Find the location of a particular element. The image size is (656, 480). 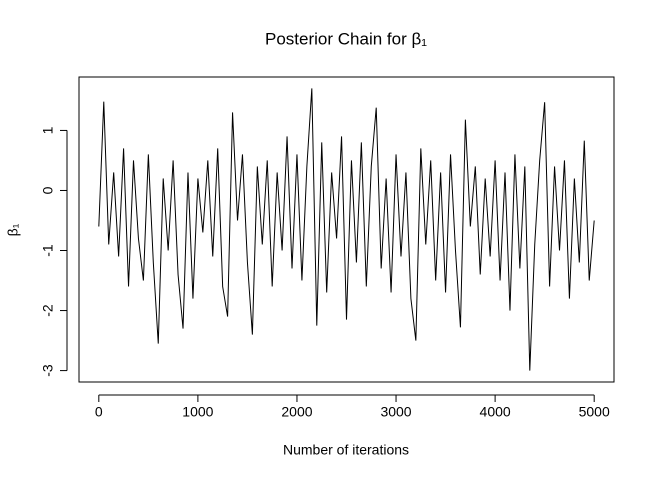

x-tick-label: 0 is located at coordinates (99, 412).